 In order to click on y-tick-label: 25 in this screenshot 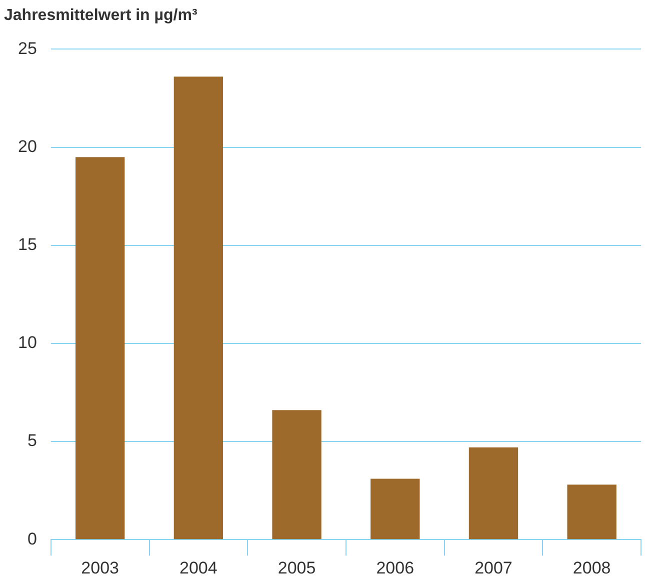, I will do `click(27, 48)`.